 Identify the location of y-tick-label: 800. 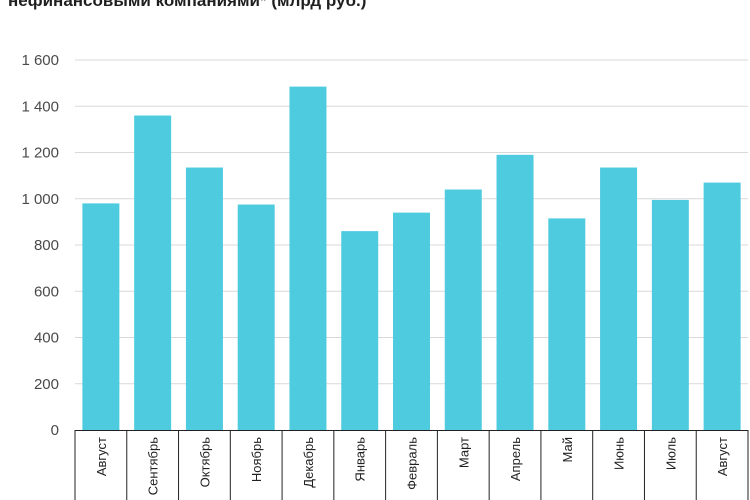
(46, 245).